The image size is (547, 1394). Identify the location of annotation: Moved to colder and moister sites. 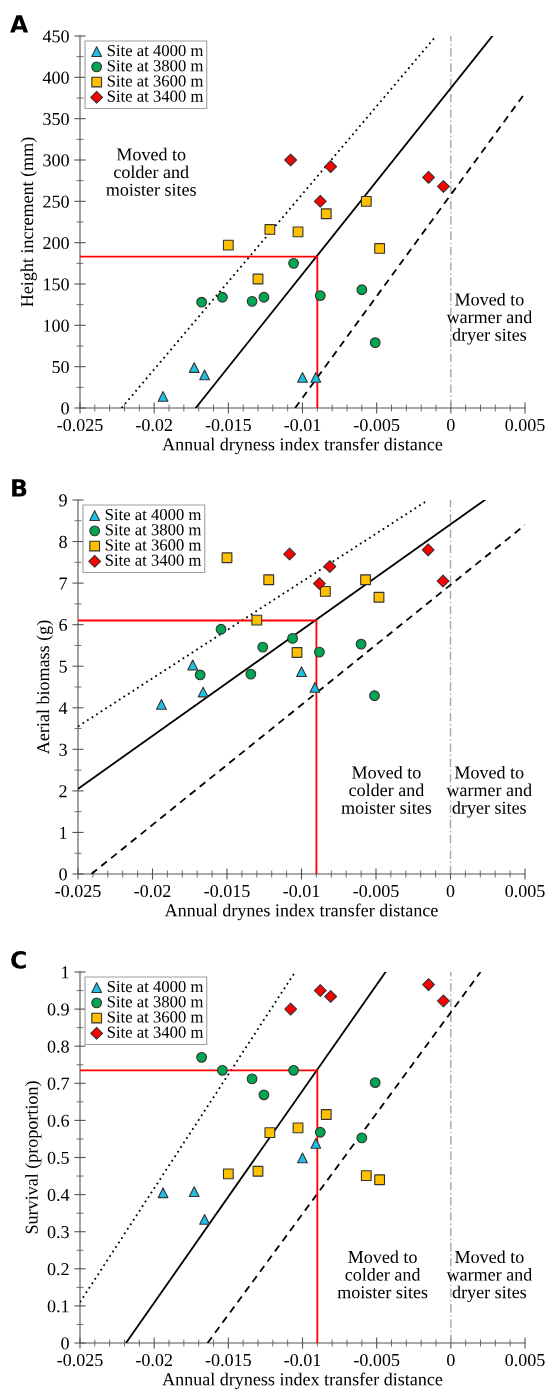
(382, 1274).